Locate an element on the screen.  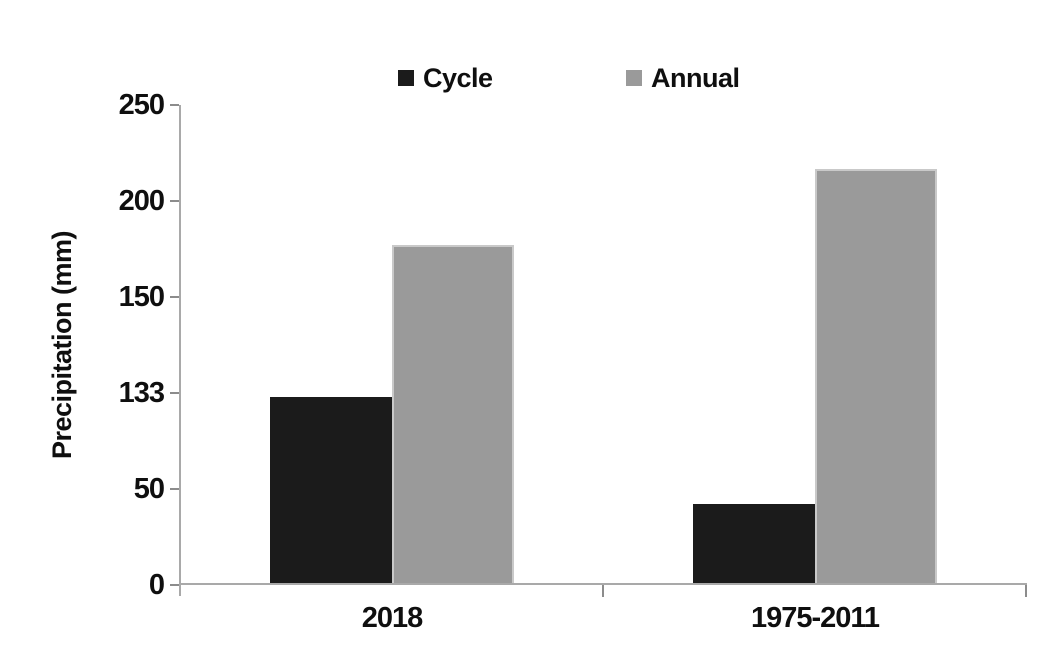
legend-item-annual: Annual is located at coordinates (683, 78).